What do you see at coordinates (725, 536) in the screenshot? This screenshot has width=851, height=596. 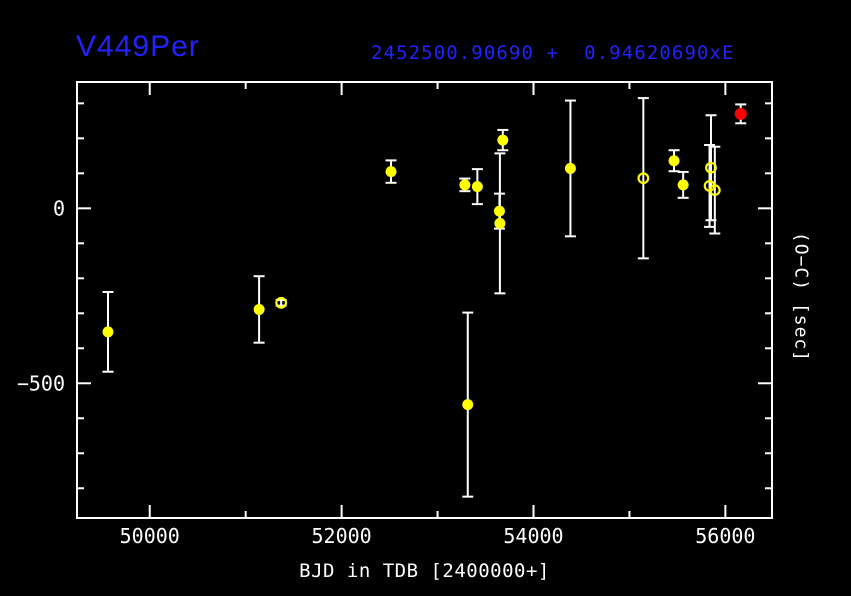 I see `x-axis-tick-label: 56000` at bounding box center [725, 536].